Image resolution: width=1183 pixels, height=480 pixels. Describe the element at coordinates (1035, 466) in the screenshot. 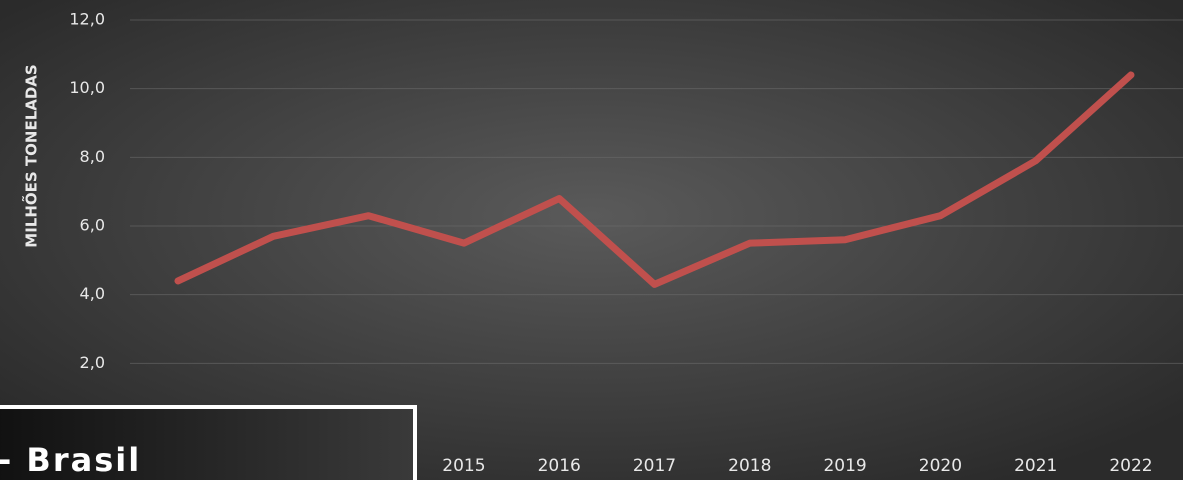

I see `x-tick-label: 2021` at that location.